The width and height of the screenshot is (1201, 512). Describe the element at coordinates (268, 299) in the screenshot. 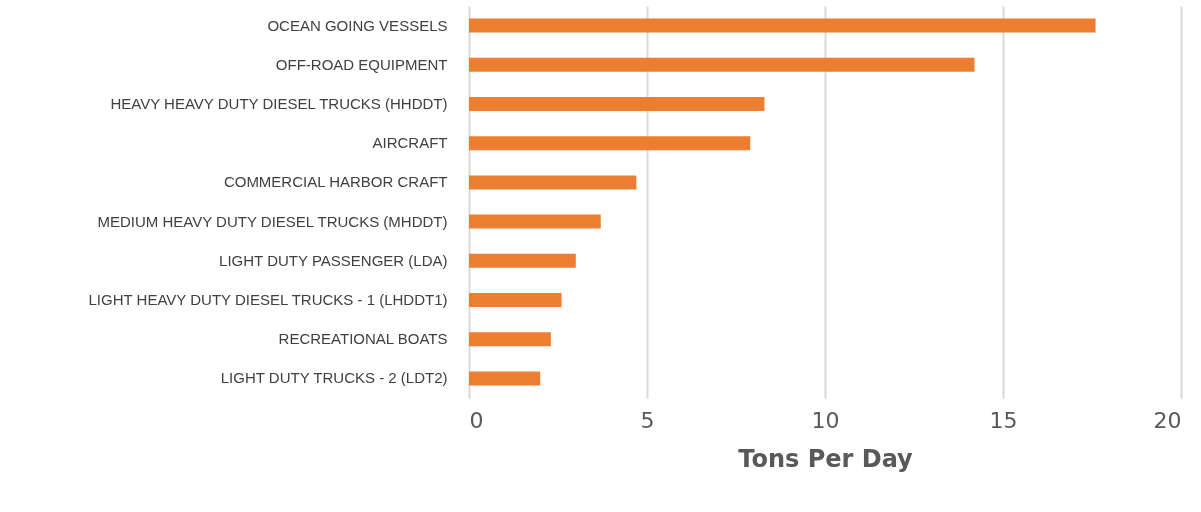

I see `y-tick-label: LIGHT HEAVY DUTY DIESEL TRUCKS - 1 (LHDDT1)` at that location.